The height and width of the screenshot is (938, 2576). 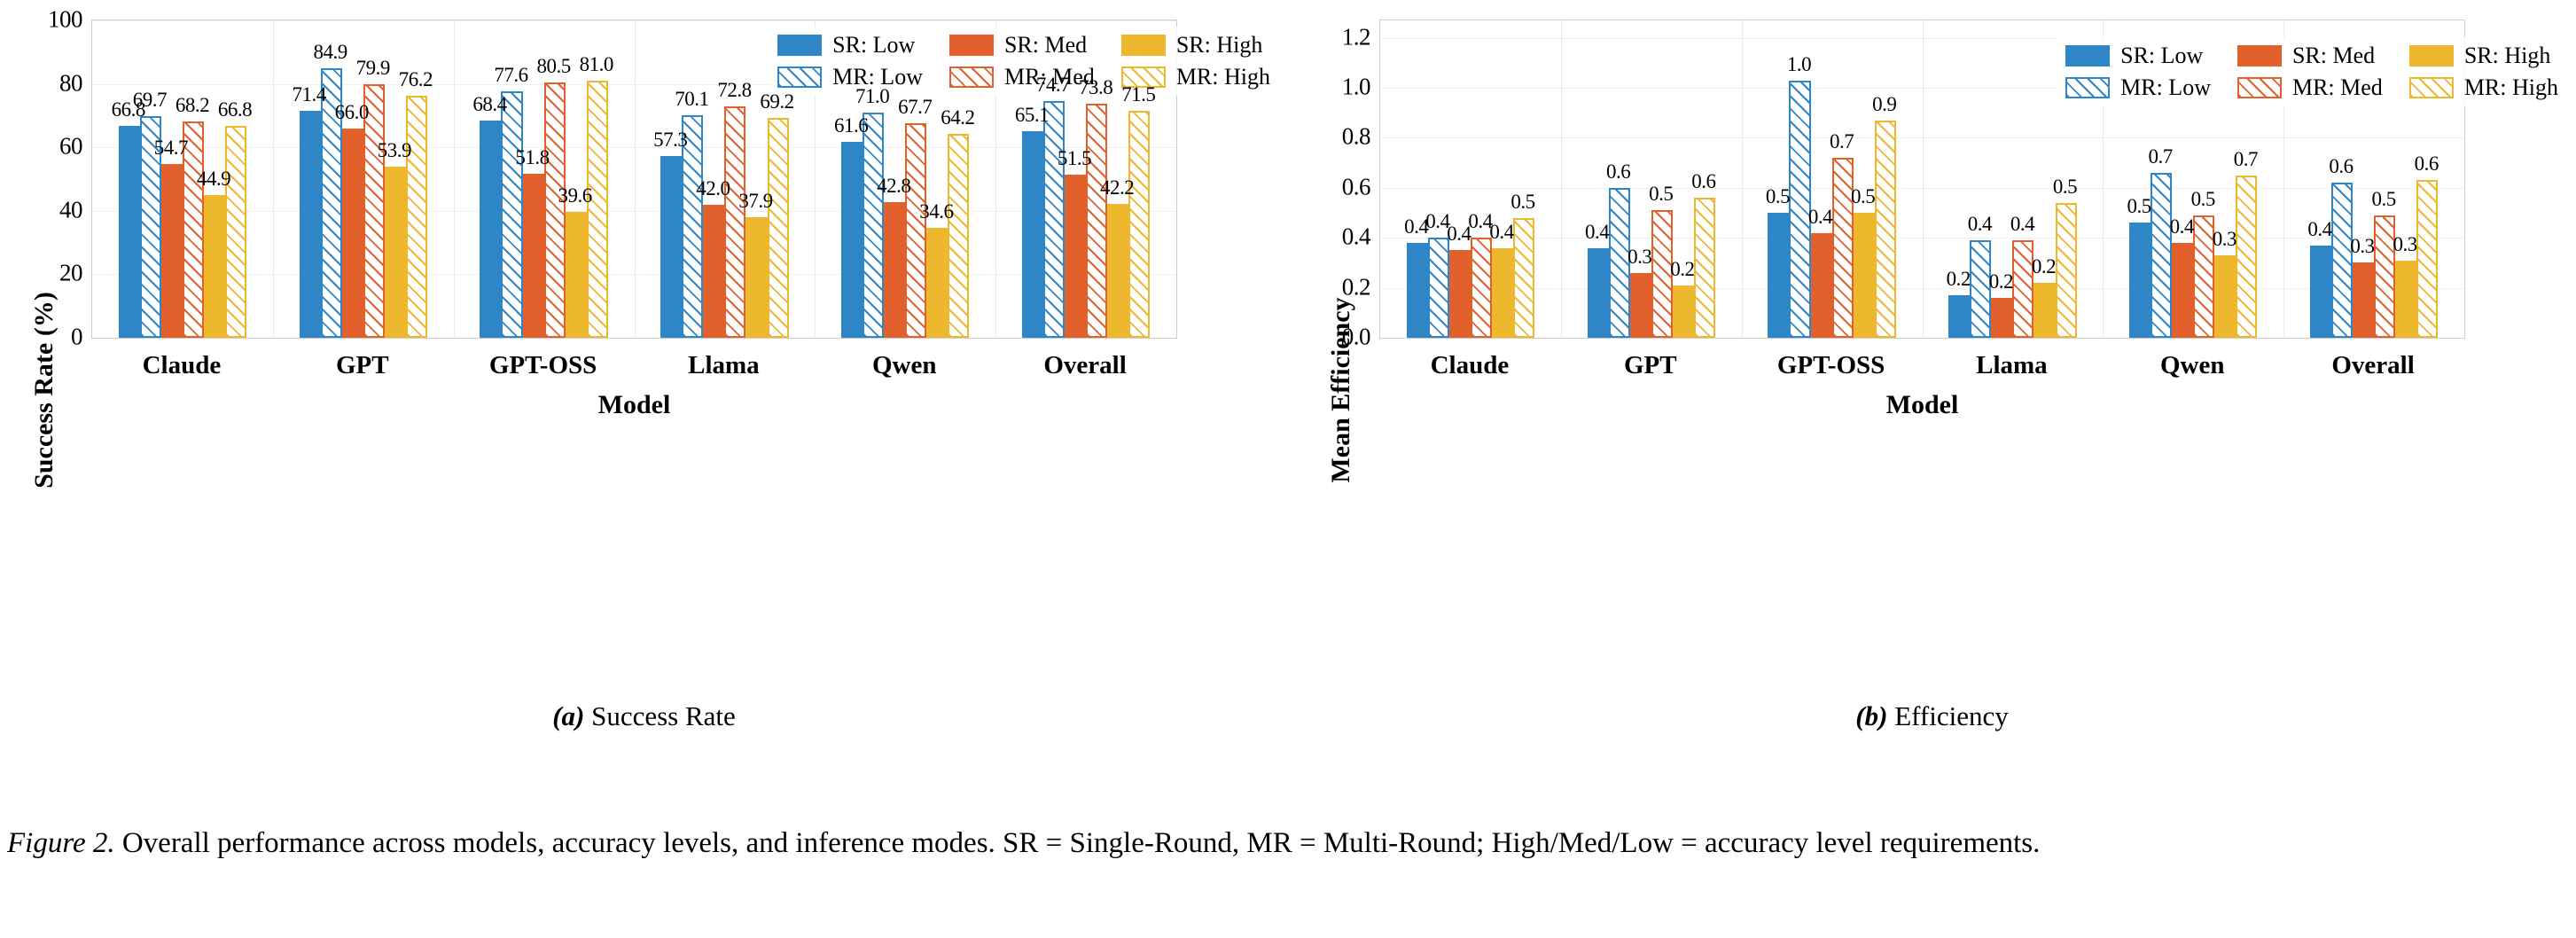 What do you see at coordinates (670, 139) in the screenshot?
I see `bar-value-label: 57.3` at bounding box center [670, 139].